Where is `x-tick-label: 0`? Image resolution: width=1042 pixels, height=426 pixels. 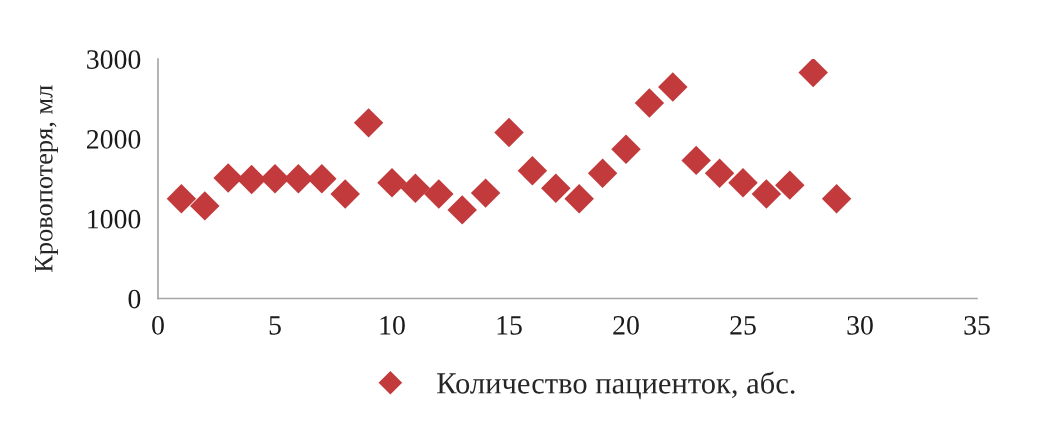
x-tick-label: 0 is located at coordinates (158, 325).